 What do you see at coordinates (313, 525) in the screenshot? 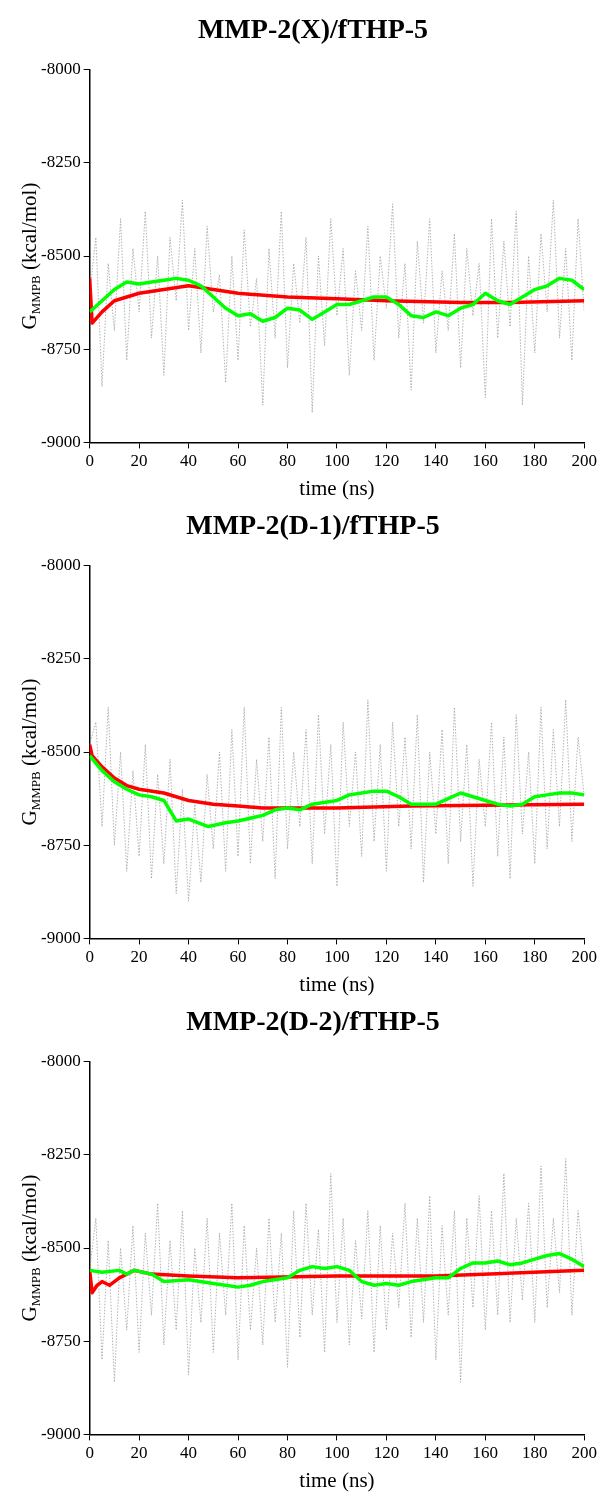
I see `chart-title: MMP-2(D-1)/fTHP-5` at bounding box center [313, 525].